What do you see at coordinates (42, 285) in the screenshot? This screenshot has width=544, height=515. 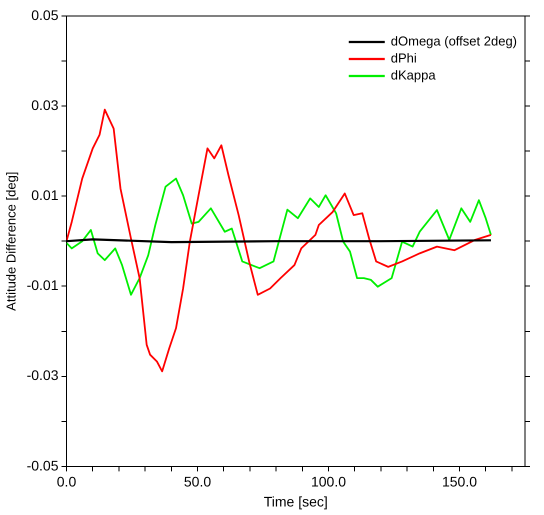 I see `y-tick-label: -0.01` at bounding box center [42, 285].